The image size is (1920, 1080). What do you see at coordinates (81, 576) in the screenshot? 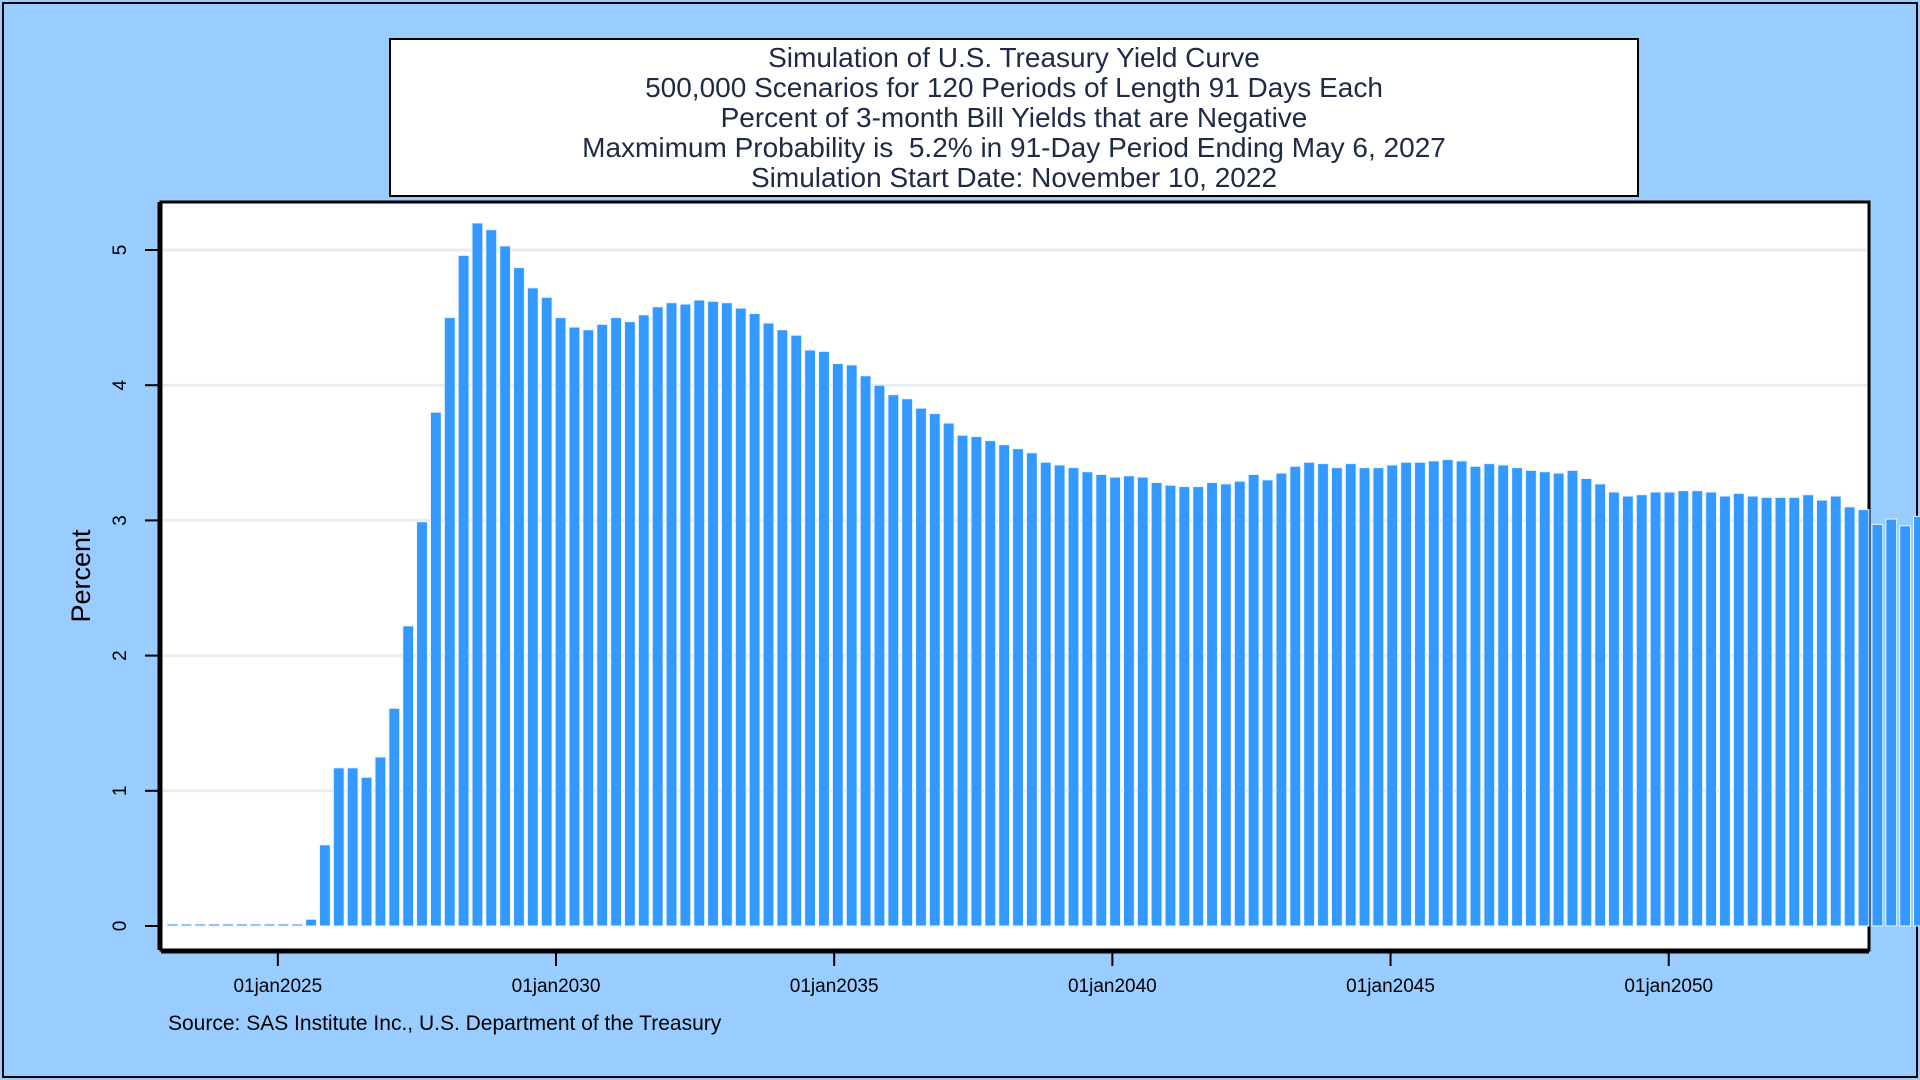
I see `y-axis-label: Percent` at bounding box center [81, 576].